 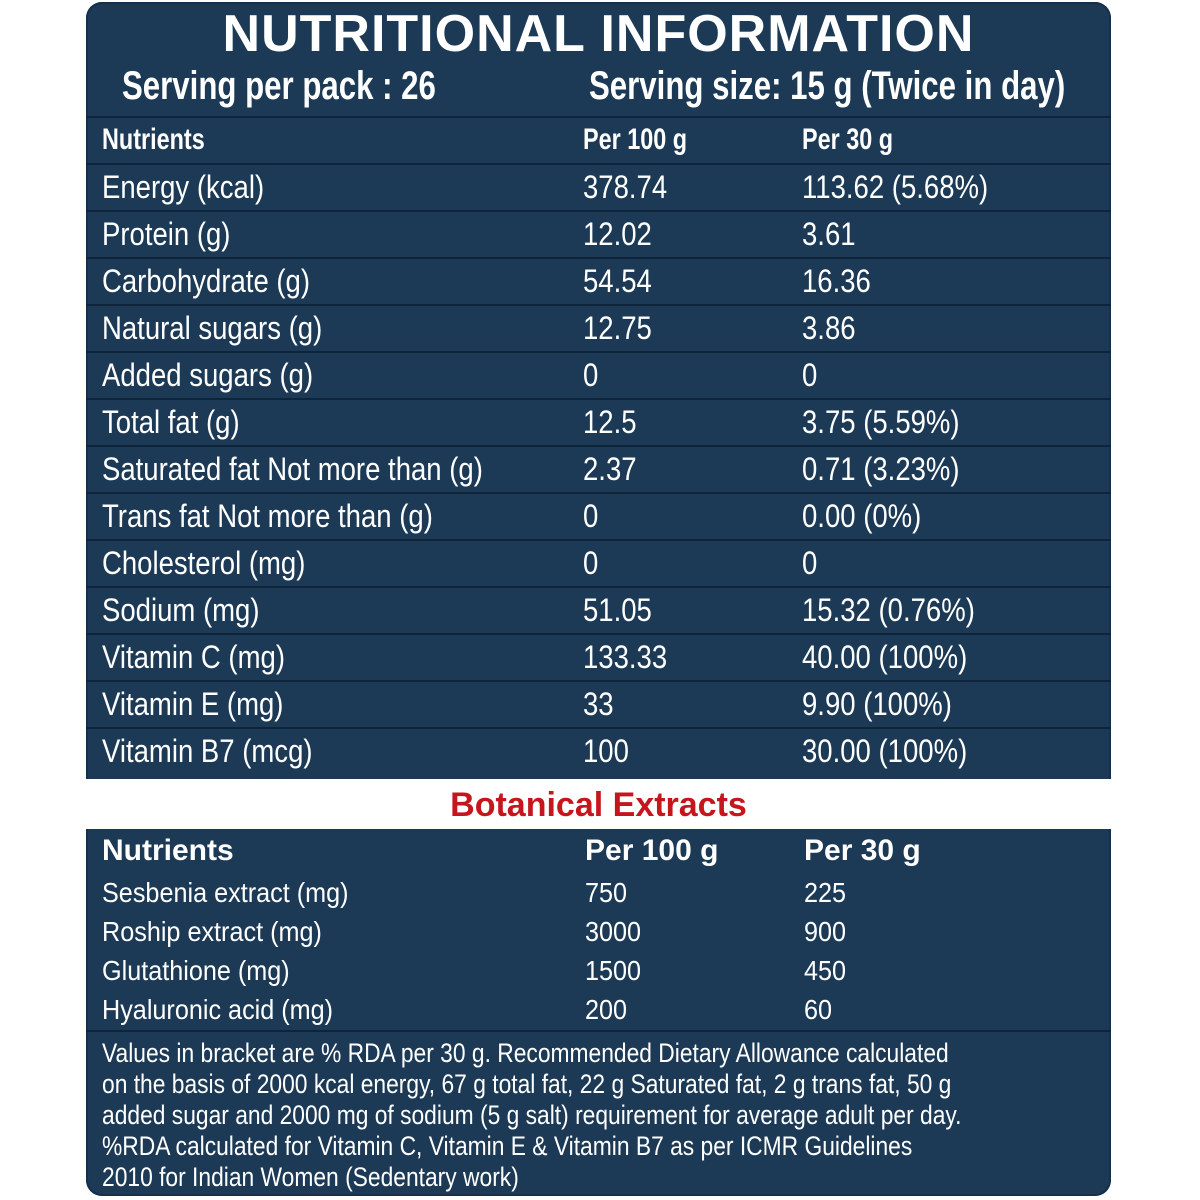 I want to click on nutrient-name: Trans fat Not more than (g), so click(x=267, y=516).